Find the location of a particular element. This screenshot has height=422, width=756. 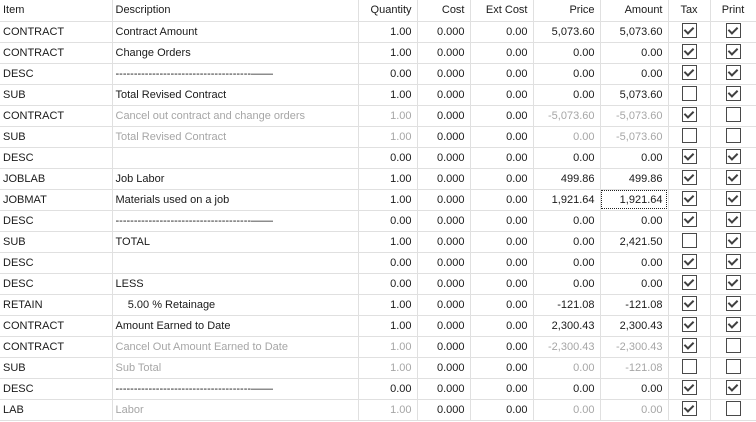

amount-cell: -121.08 is located at coordinates (634, 368).